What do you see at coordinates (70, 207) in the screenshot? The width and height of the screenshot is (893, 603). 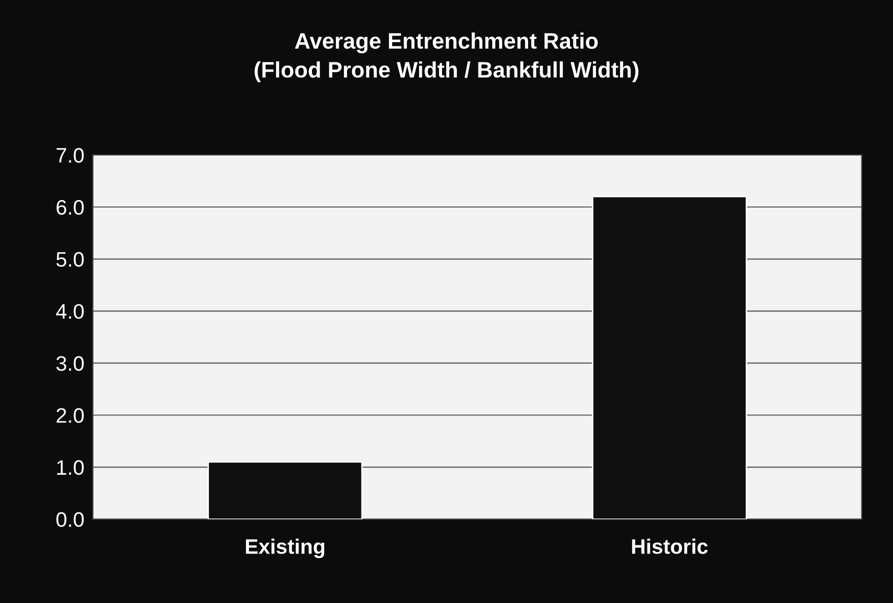 I see `y-tick-label: 6.0` at bounding box center [70, 207].